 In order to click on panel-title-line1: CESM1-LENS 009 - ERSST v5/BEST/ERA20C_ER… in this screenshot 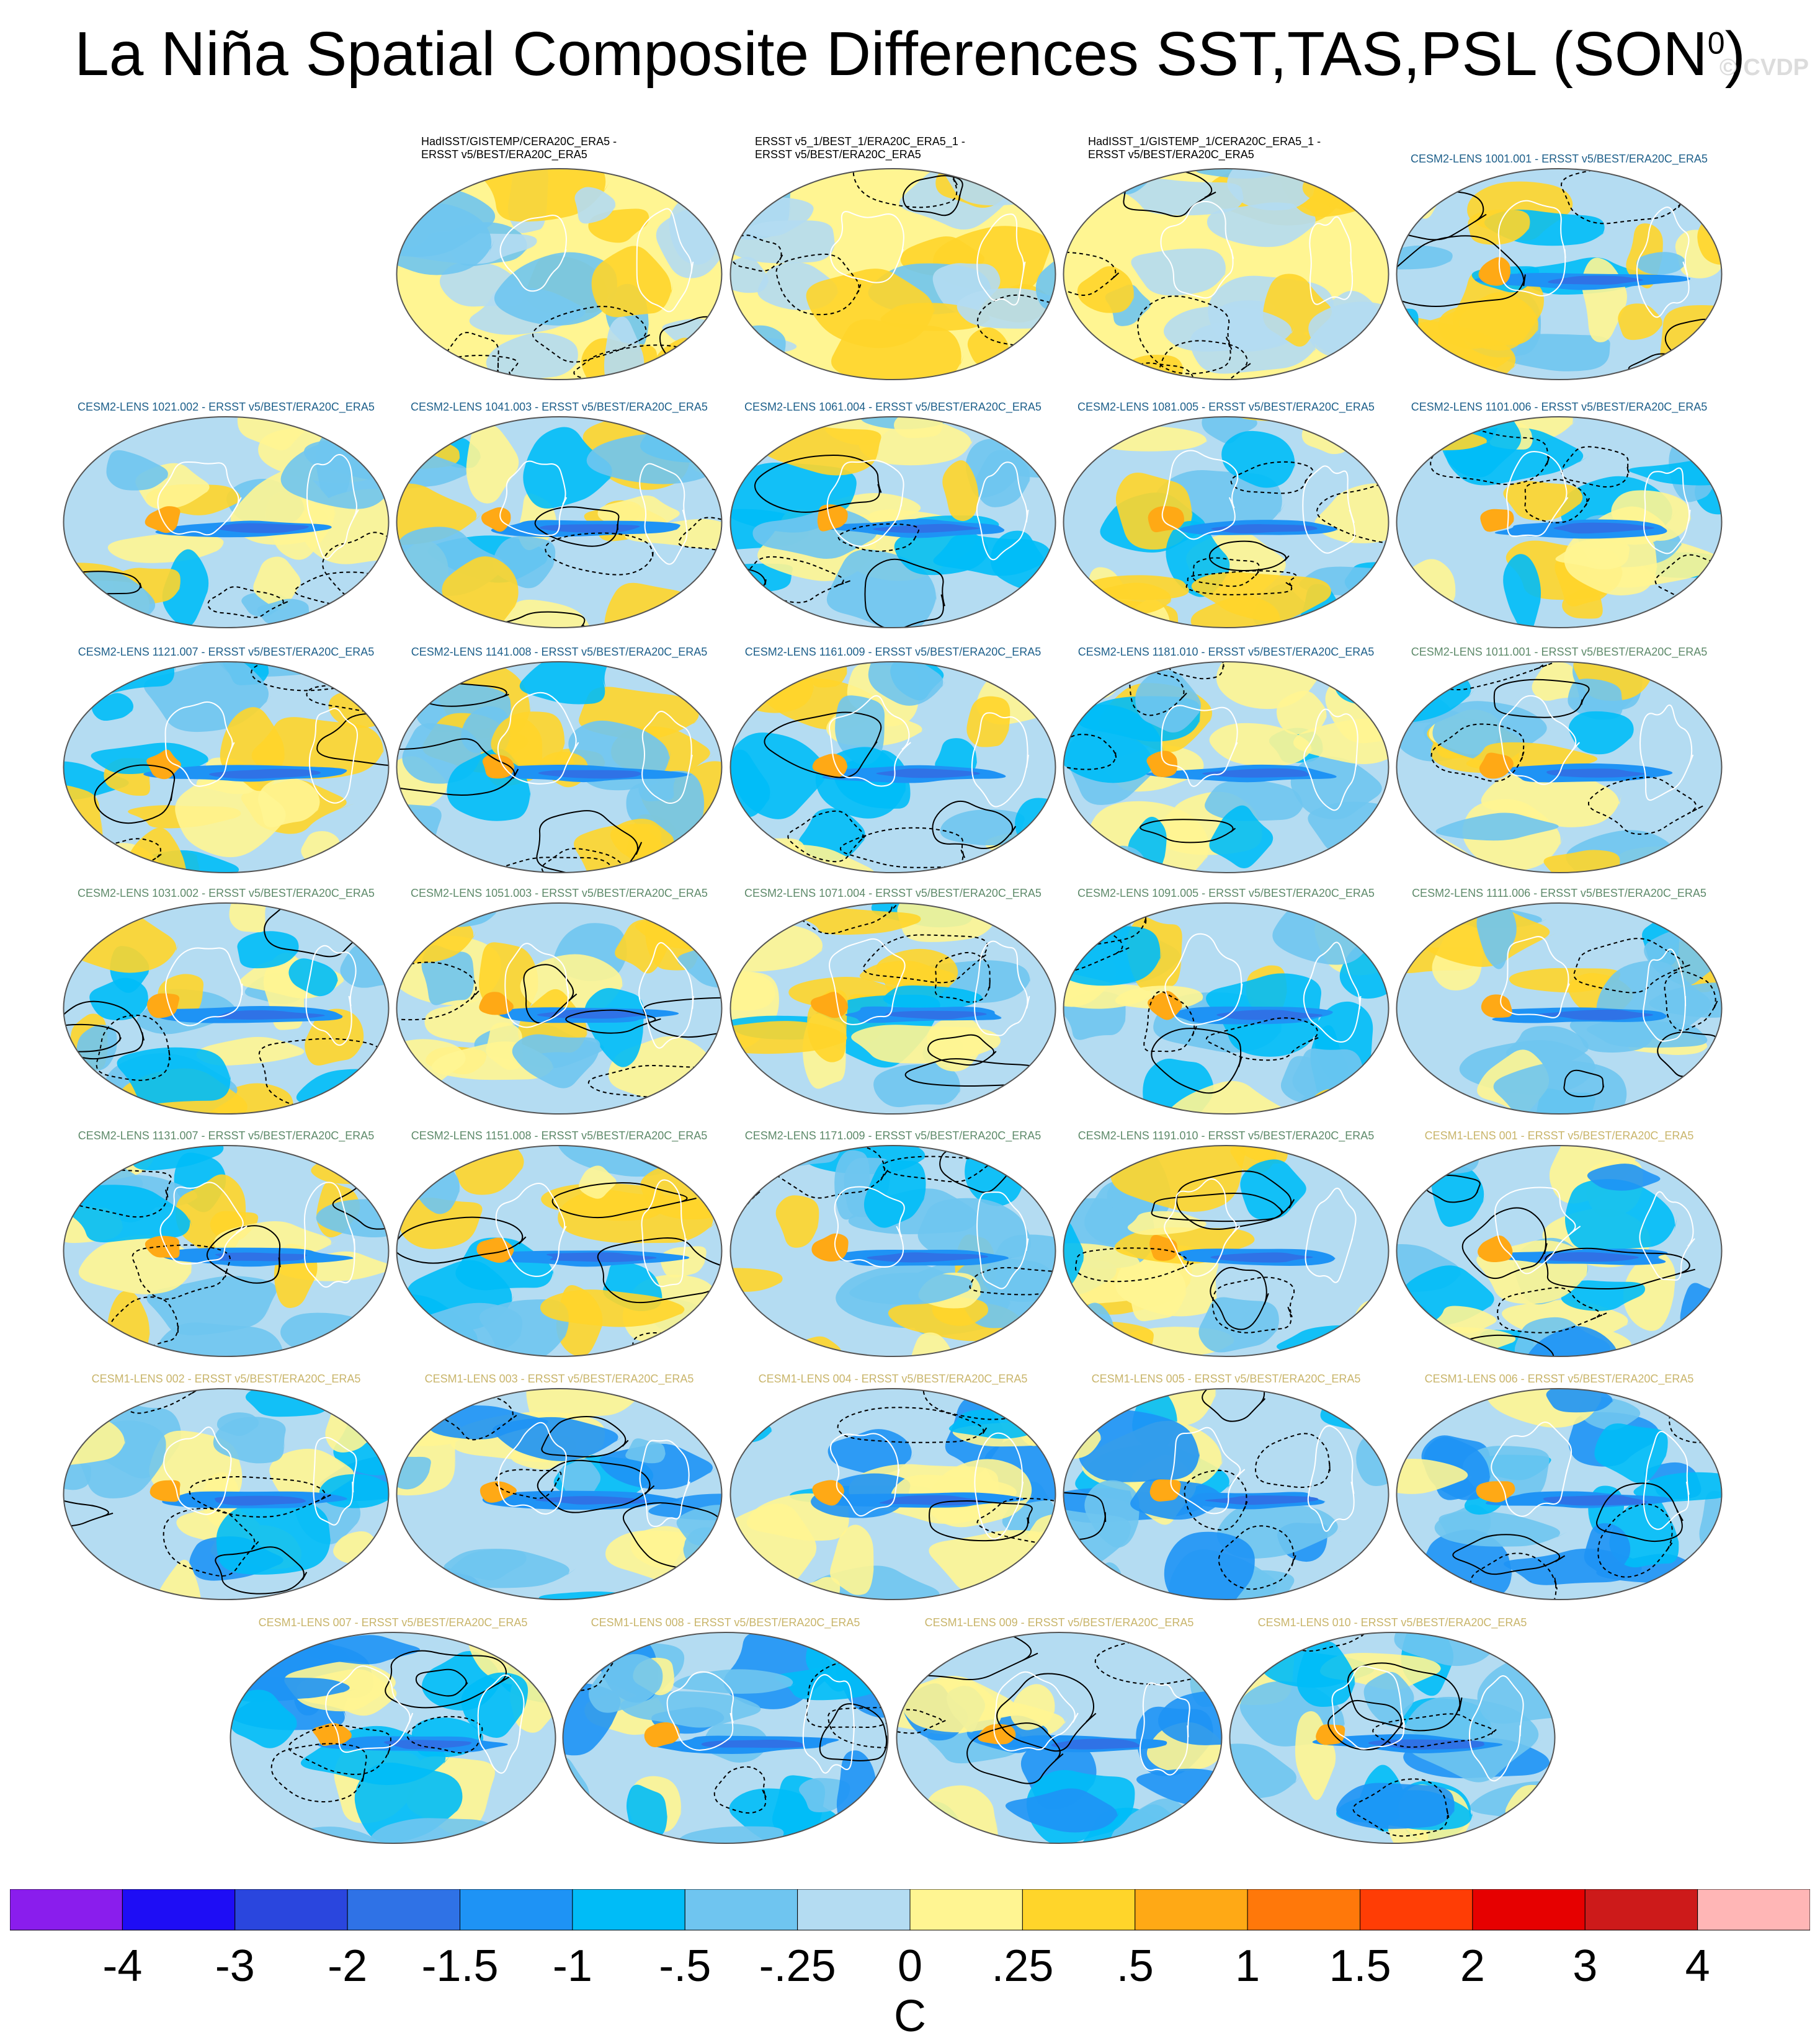, I will do `click(1059, 1622)`.